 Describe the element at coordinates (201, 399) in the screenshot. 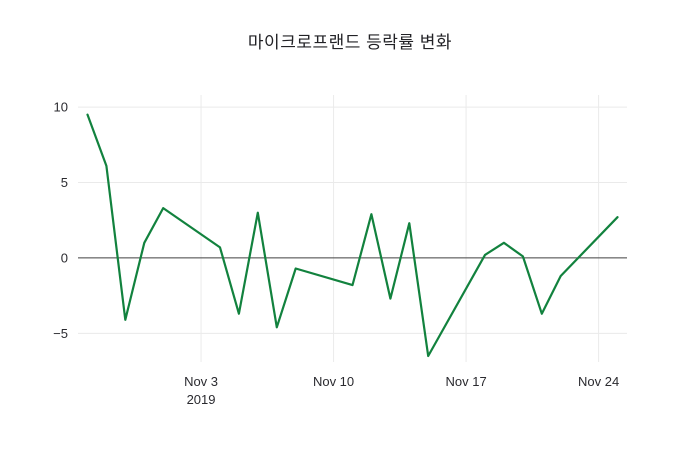

I see `x-tick-year-label: 2019` at that location.